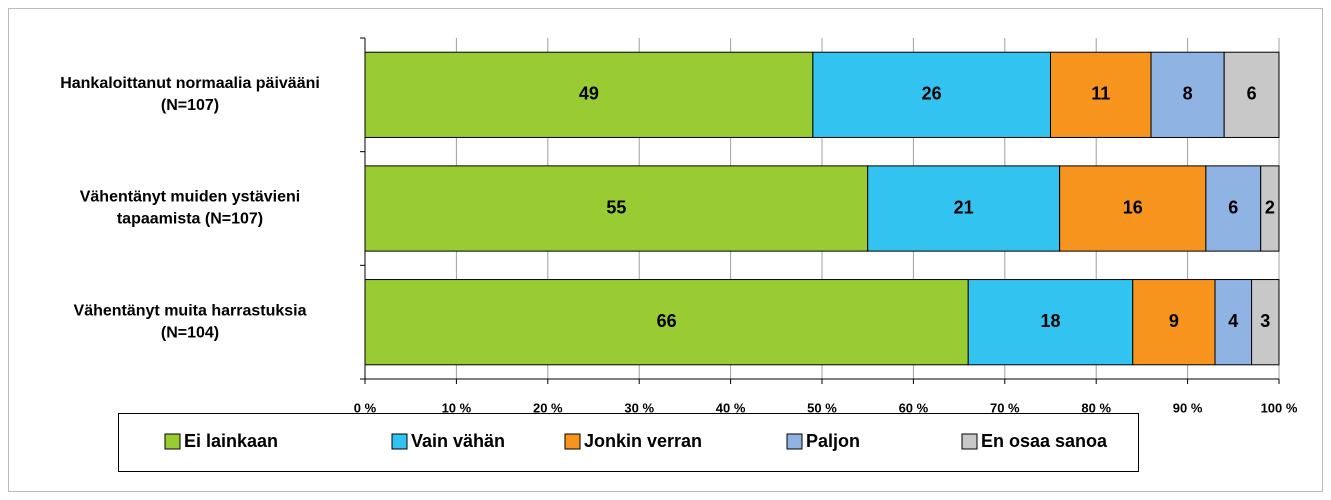 This screenshot has height=500, width=1331. Describe the element at coordinates (964, 207) in the screenshot. I see `data-label: 21` at that location.